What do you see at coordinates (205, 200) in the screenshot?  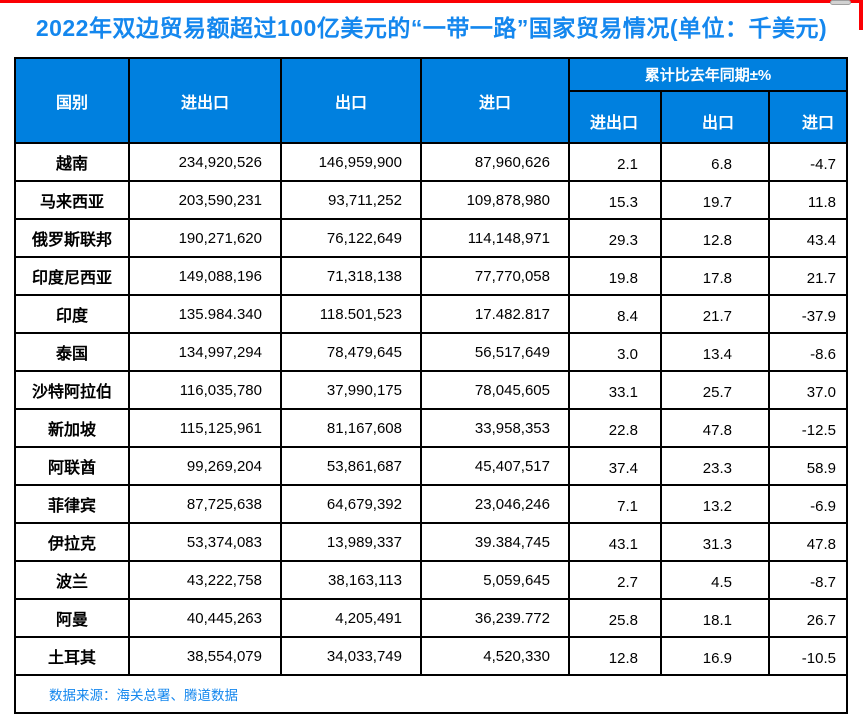 I see `cell-total: 203,590,231` at bounding box center [205, 200].